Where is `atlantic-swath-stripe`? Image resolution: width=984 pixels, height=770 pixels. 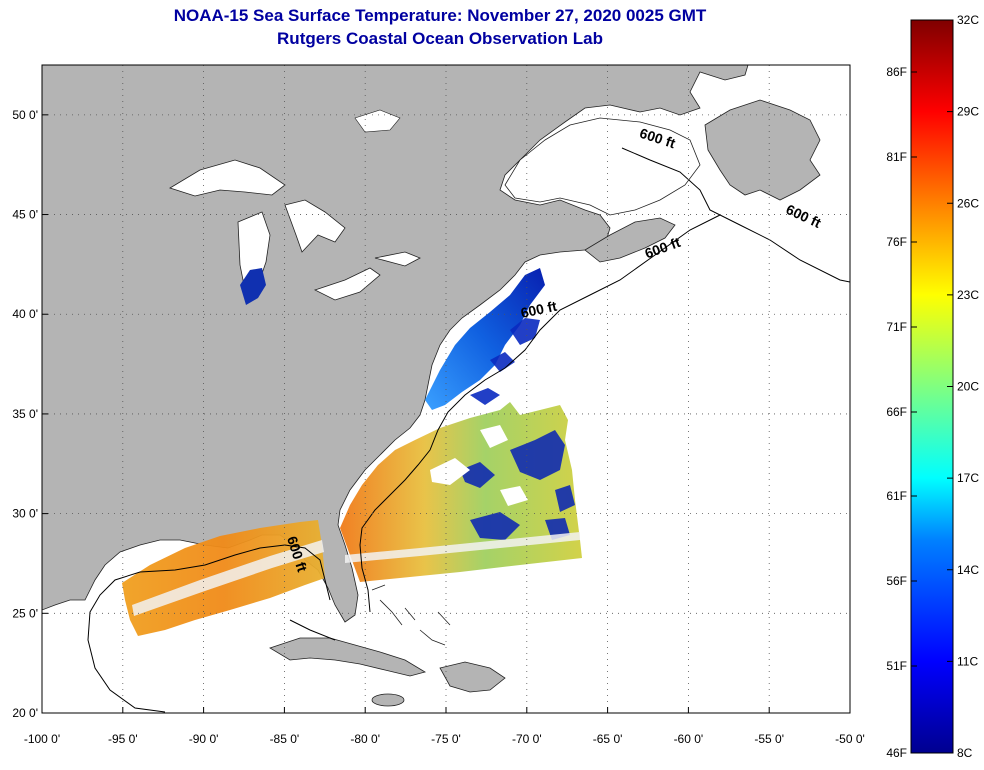 atlantic-swath-stripe is located at coordinates (462, 547).